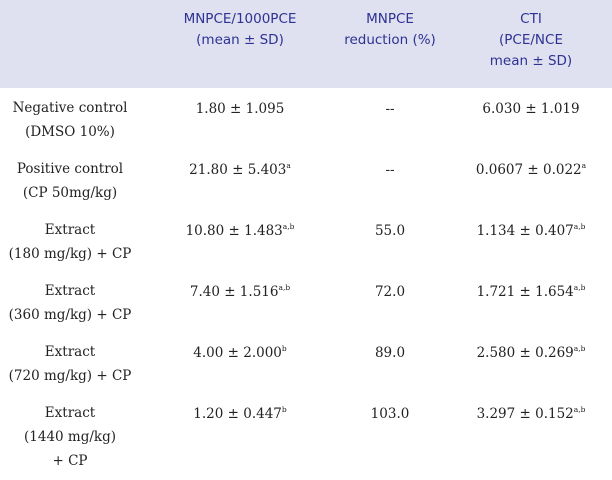 This screenshot has width=612, height=480. Describe the element at coordinates (70, 315) in the screenshot. I see `row-label-line: (360 mg/kg) + CP` at that location.